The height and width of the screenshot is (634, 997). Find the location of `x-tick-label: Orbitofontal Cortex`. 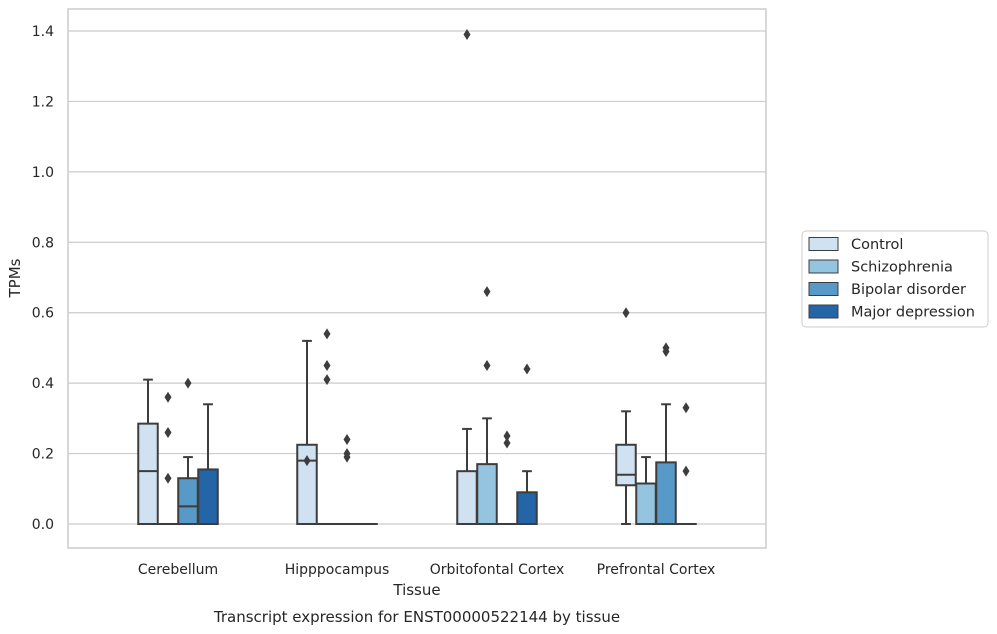

x-tick-label: Orbitofontal Cortex is located at coordinates (497, 570).